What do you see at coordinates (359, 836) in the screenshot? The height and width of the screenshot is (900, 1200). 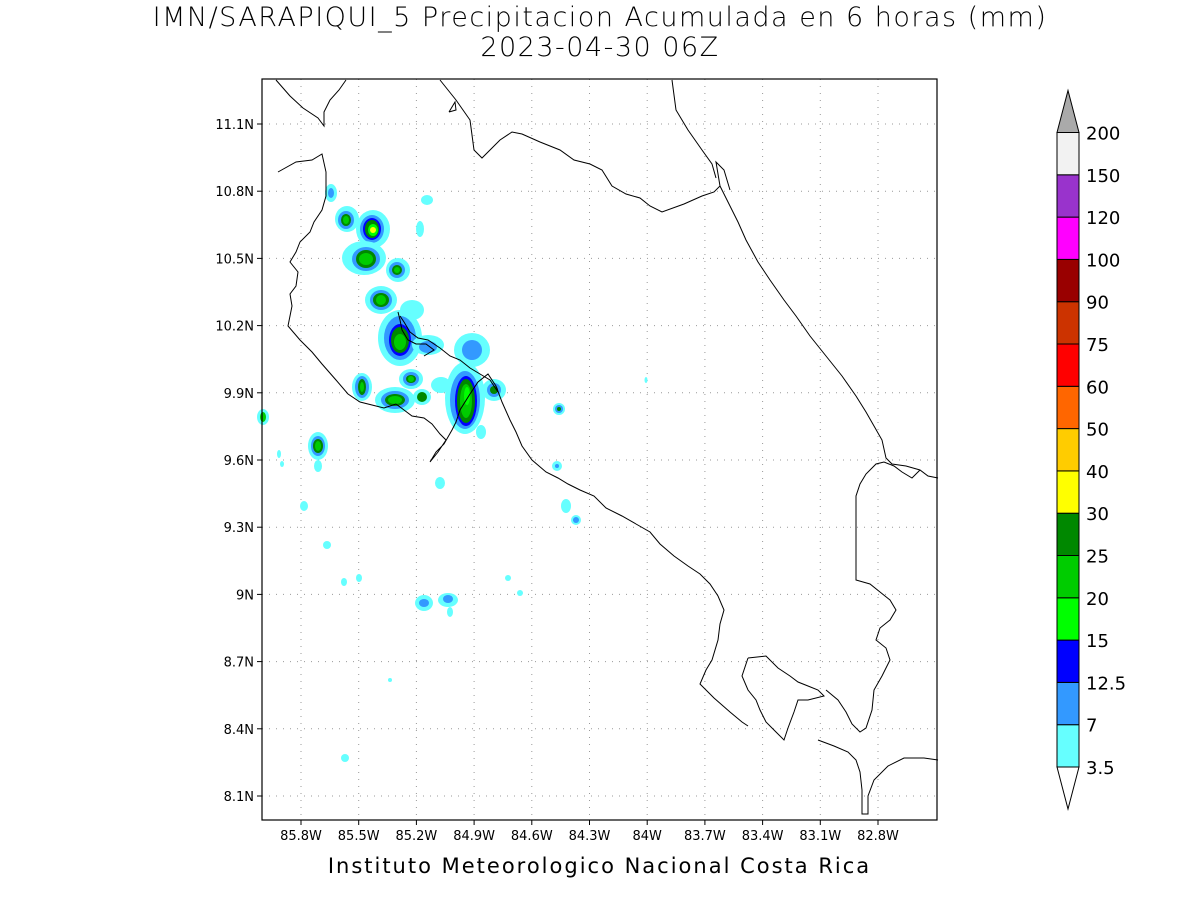 I see `lon-tick-label: 85.5W` at bounding box center [359, 836].